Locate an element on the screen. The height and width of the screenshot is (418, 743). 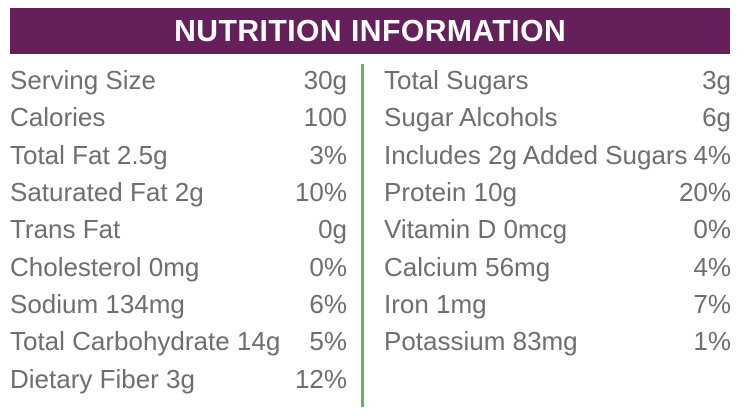
nutrition-row-protein: Protein 10g 20% is located at coordinates (557, 192).